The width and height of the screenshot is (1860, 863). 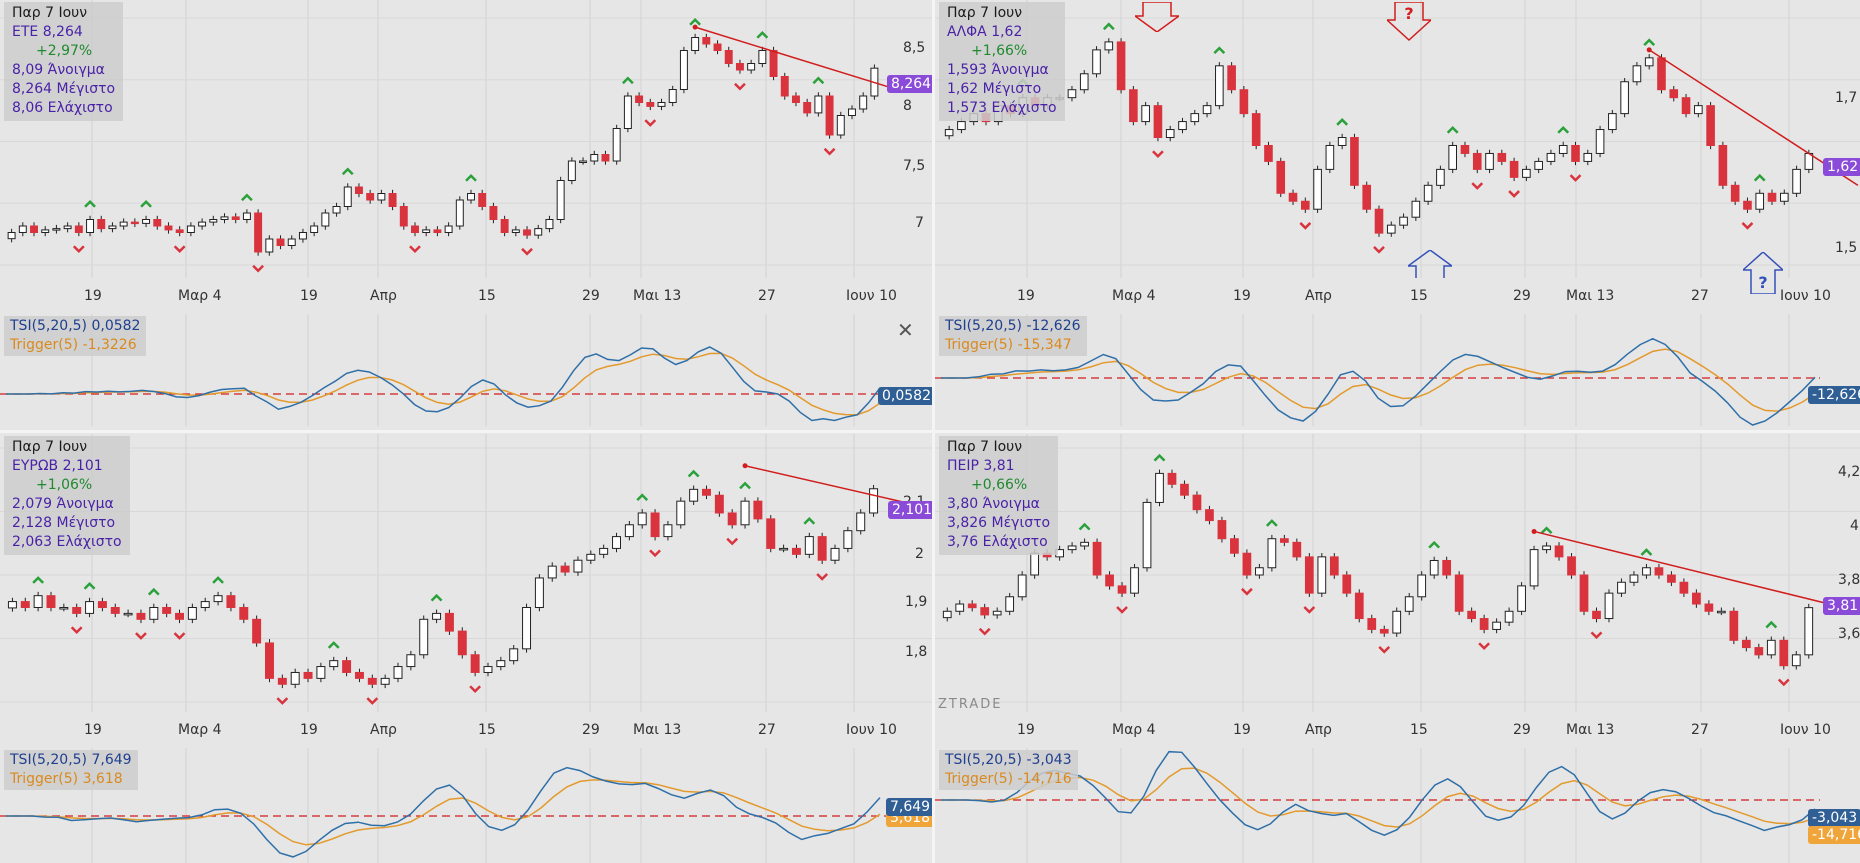 What do you see at coordinates (909, 84) in the screenshot?
I see `price-label: 8,264` at bounding box center [909, 84].